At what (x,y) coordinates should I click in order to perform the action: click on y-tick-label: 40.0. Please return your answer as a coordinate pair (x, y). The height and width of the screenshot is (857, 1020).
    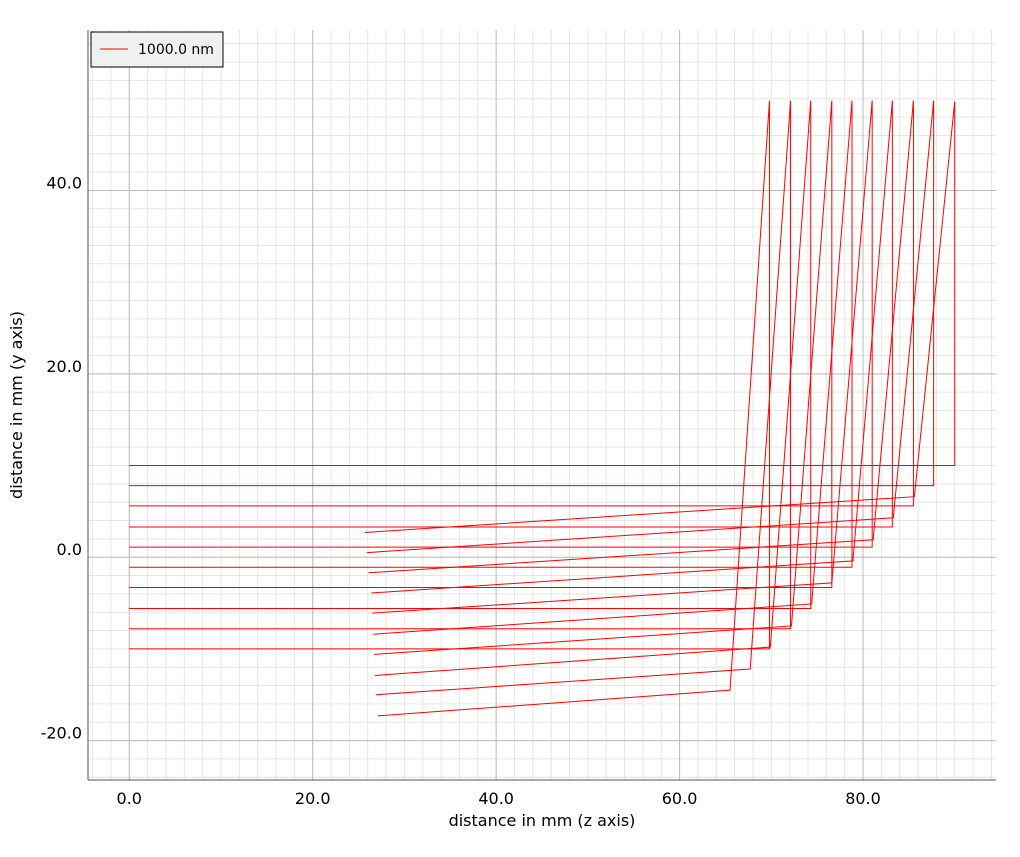
    Looking at the image, I should click on (64, 182).